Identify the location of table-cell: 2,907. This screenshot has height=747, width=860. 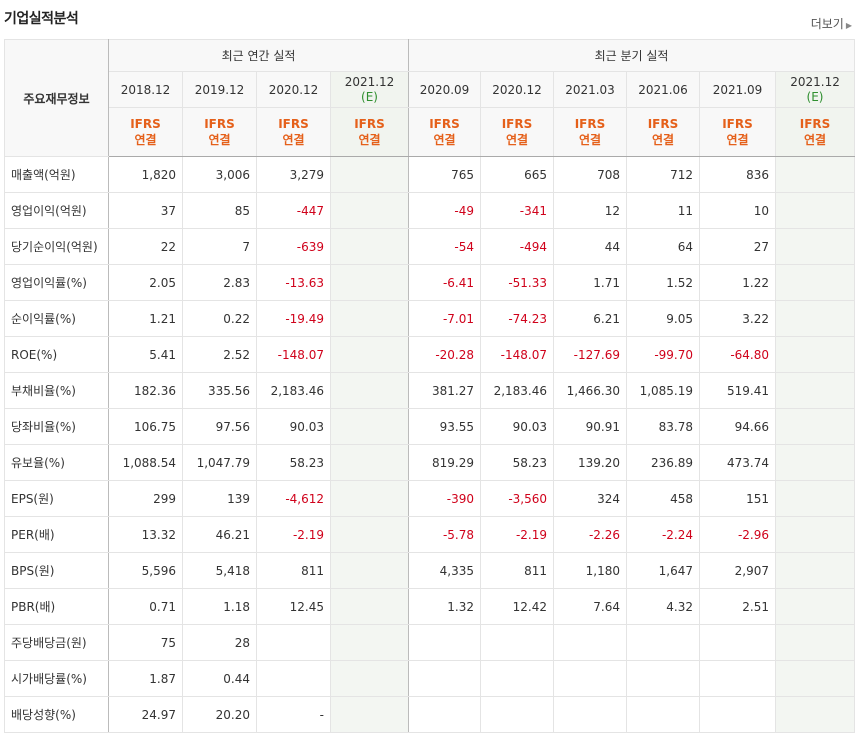
(737, 570).